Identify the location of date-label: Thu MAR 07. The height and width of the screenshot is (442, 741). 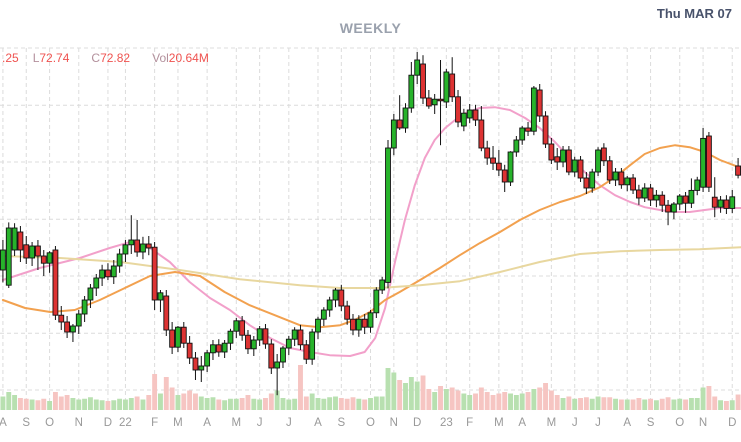
(694, 13).